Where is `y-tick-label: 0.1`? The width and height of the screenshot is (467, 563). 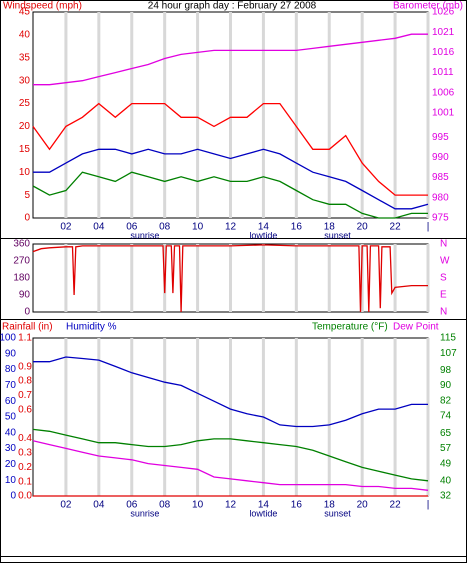
y-tick-label: 0.1 is located at coordinates (25, 481).